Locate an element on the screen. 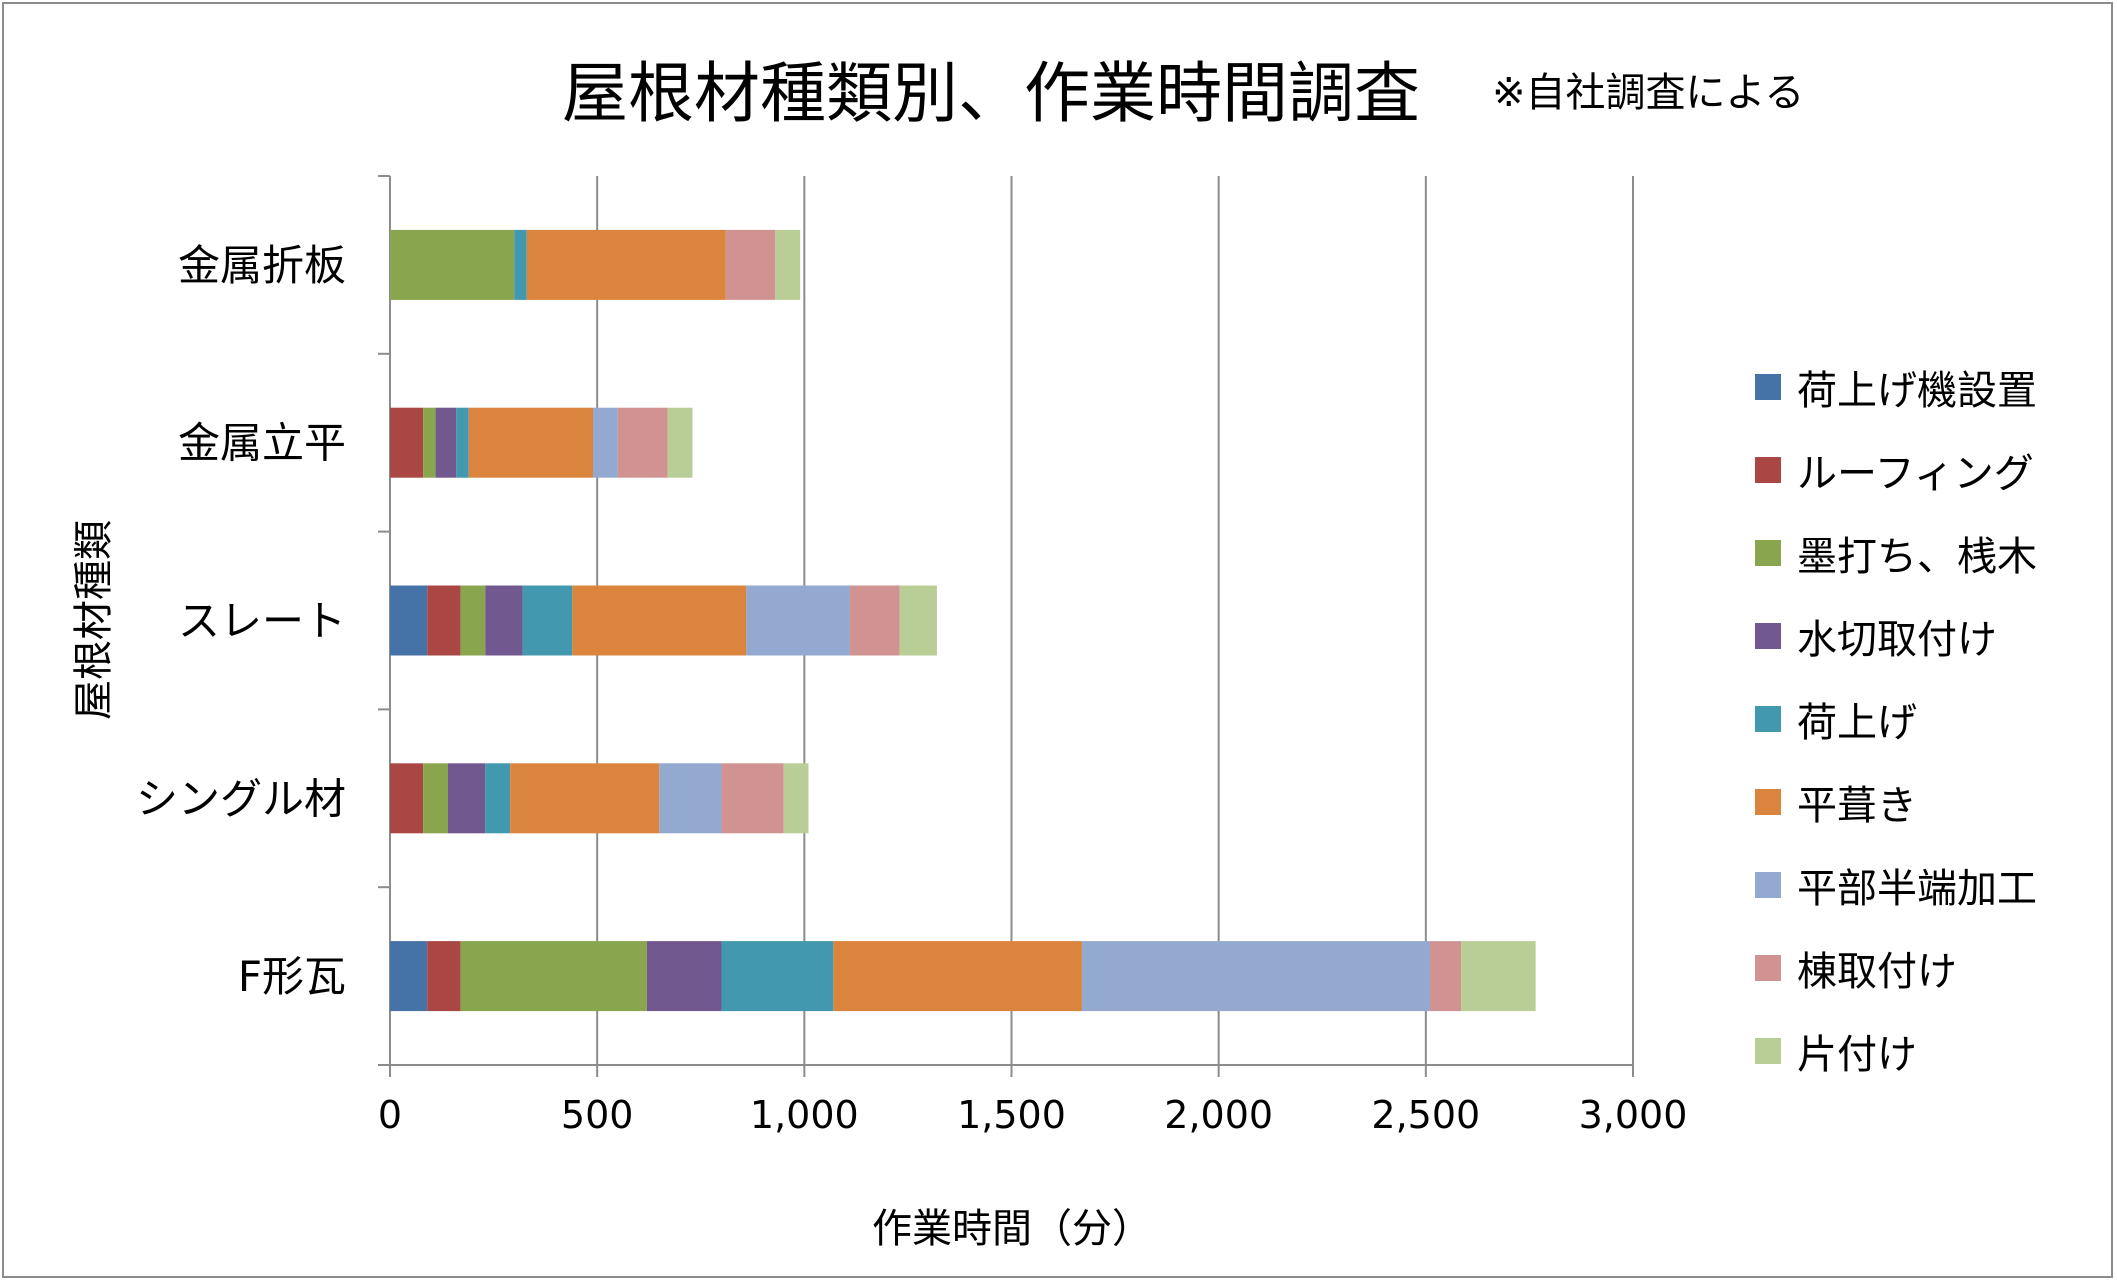  legend-item: 平部半端加工 is located at coordinates (1896, 884).